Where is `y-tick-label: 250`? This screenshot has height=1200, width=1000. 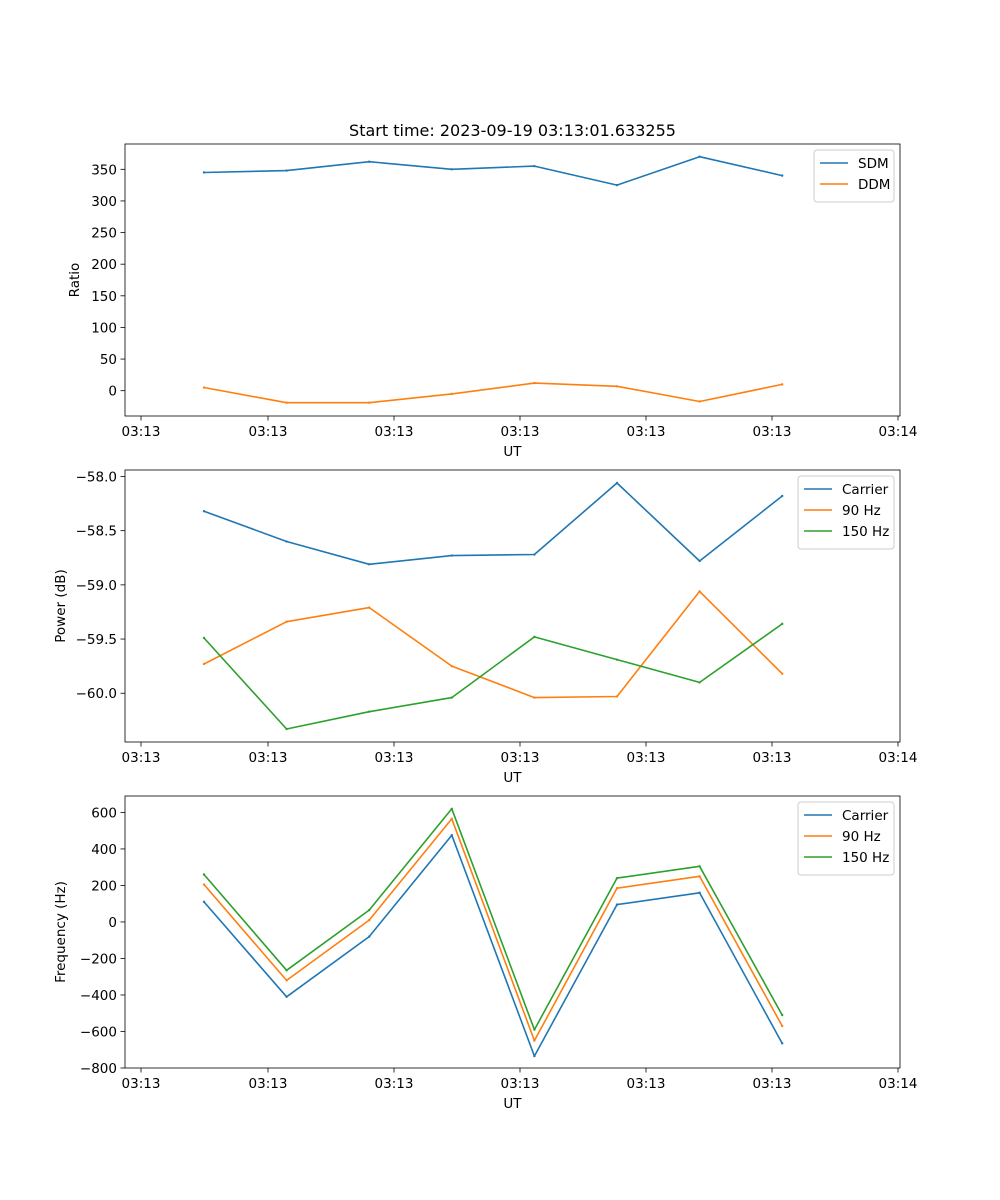 y-tick-label: 250 is located at coordinates (104, 234).